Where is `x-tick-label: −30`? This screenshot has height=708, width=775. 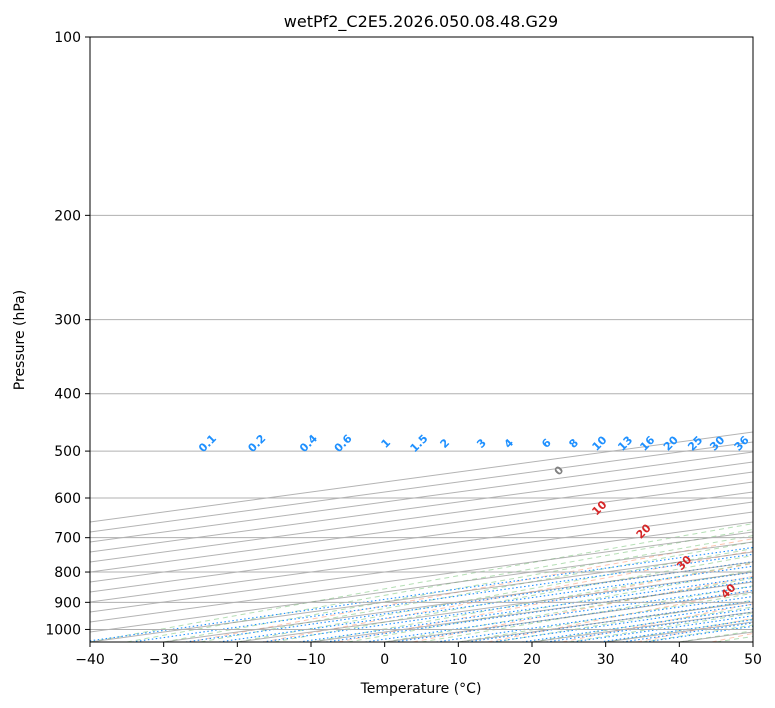
x-tick-label: −30 is located at coordinates (164, 660).